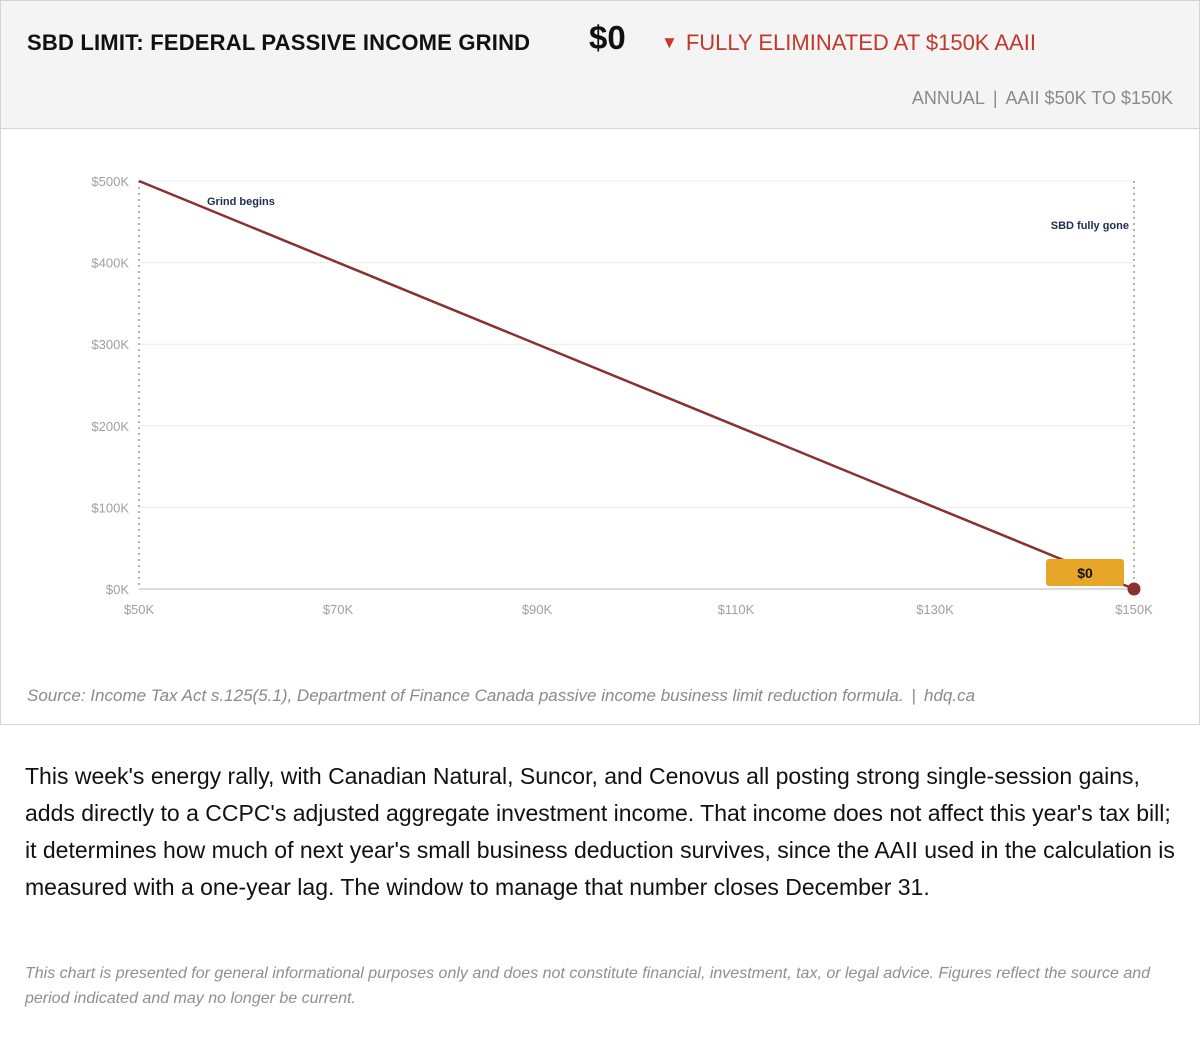  I want to click on x-tick-label: $70K, so click(338, 609).